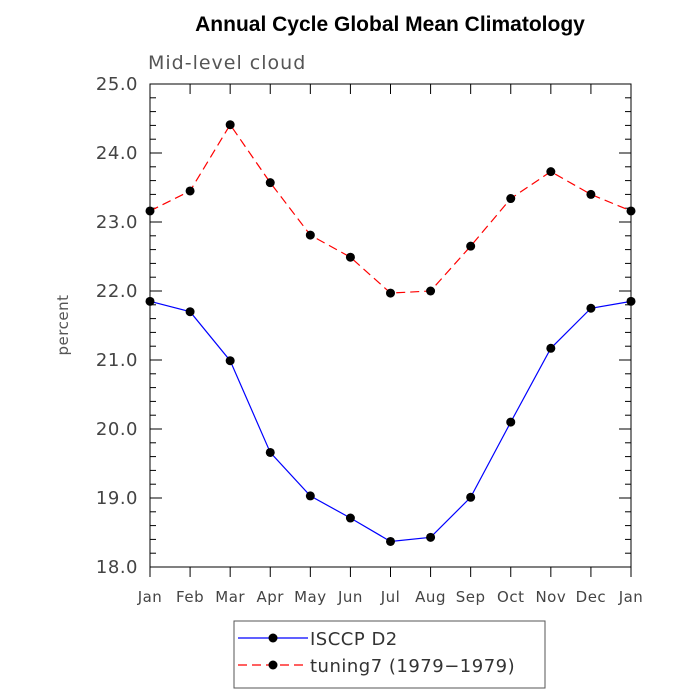  Describe the element at coordinates (117, 153) in the screenshot. I see `y-tick-label: 24.0` at that location.